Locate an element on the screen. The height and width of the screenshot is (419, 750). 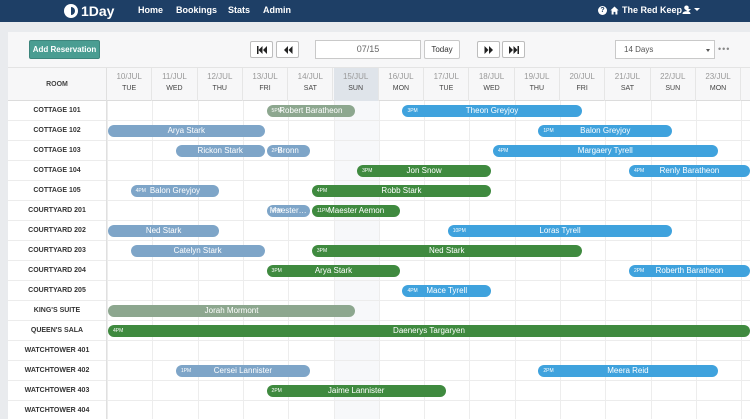
room-row: COTTAGE 103 is located at coordinates (379, 151).